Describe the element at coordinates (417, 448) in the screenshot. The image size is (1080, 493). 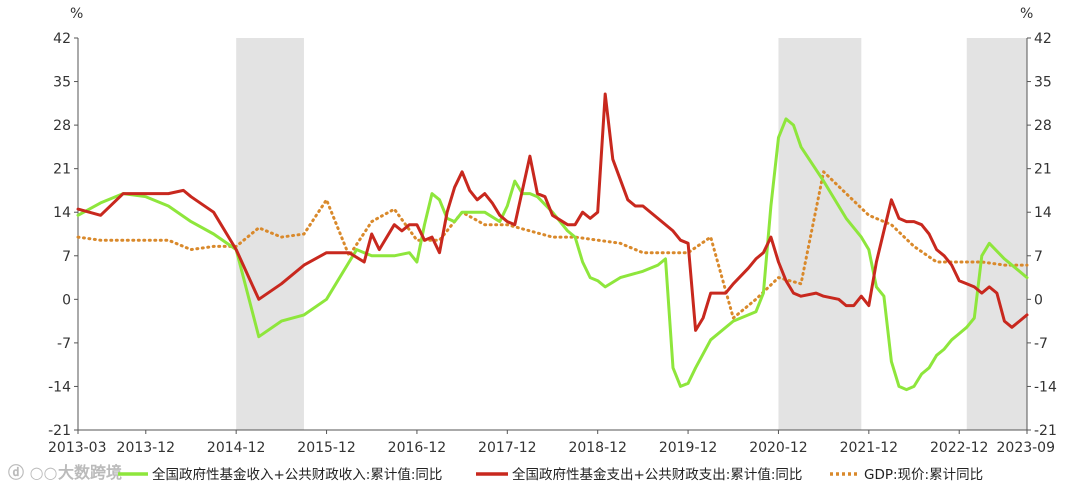
I see `x-tick-label: 2016-12` at that location.